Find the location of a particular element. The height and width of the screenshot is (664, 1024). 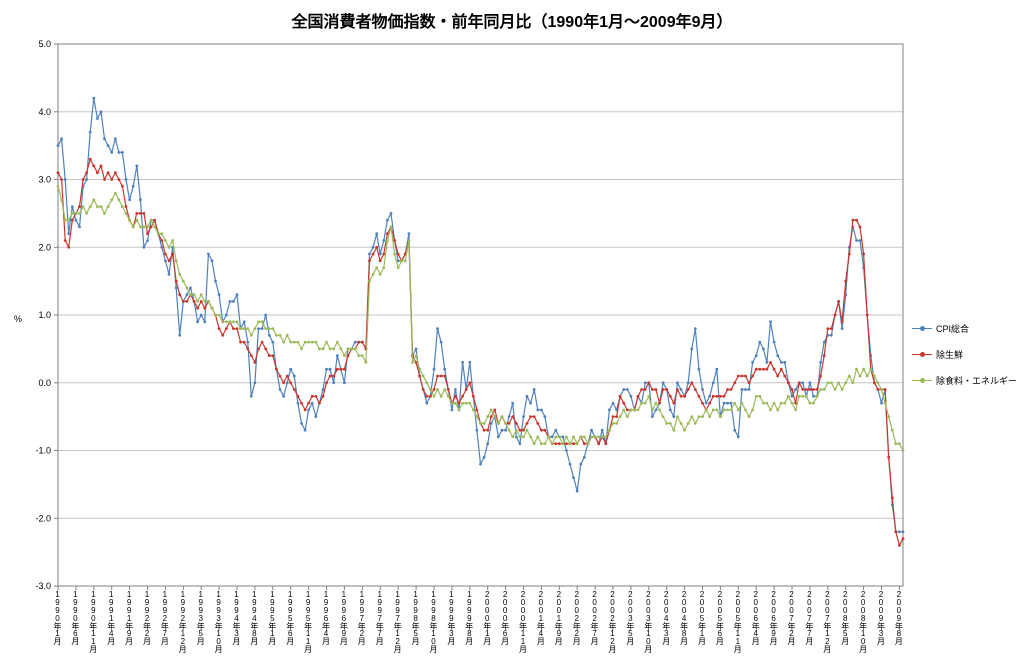

x-tick-label: 1996年9月 is located at coordinates (344, 617).